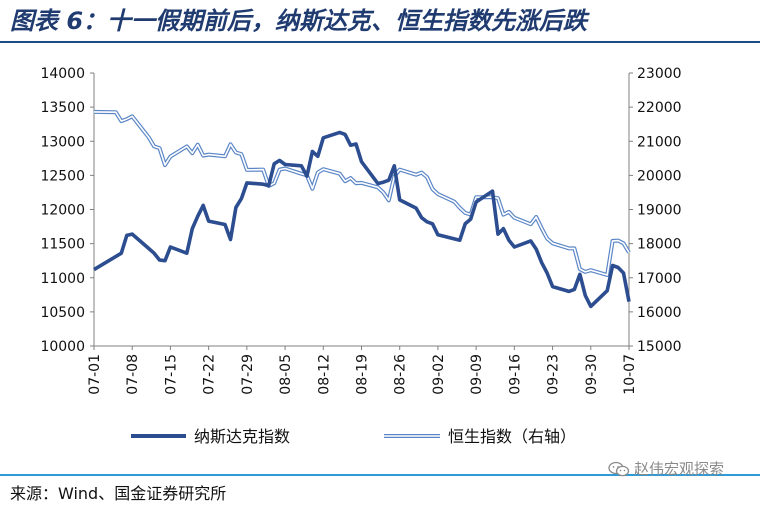 Image resolution: width=760 pixels, height=506 pixels. I want to click on y-right-tick-label: 17000, so click(659, 279).